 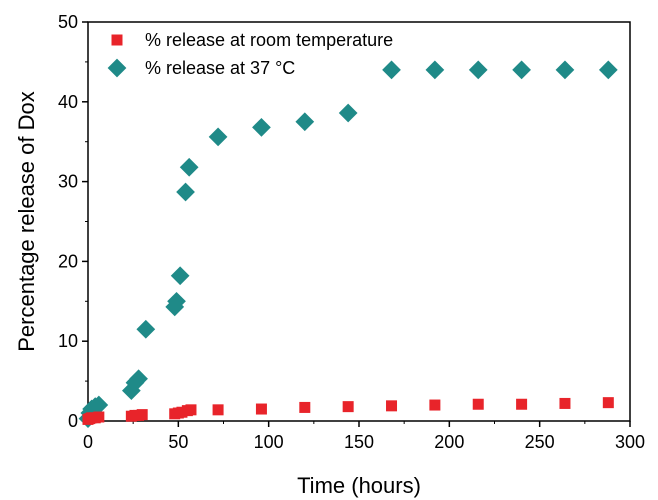 I want to click on legend-label: % release at room temperature, so click(x=269, y=40).